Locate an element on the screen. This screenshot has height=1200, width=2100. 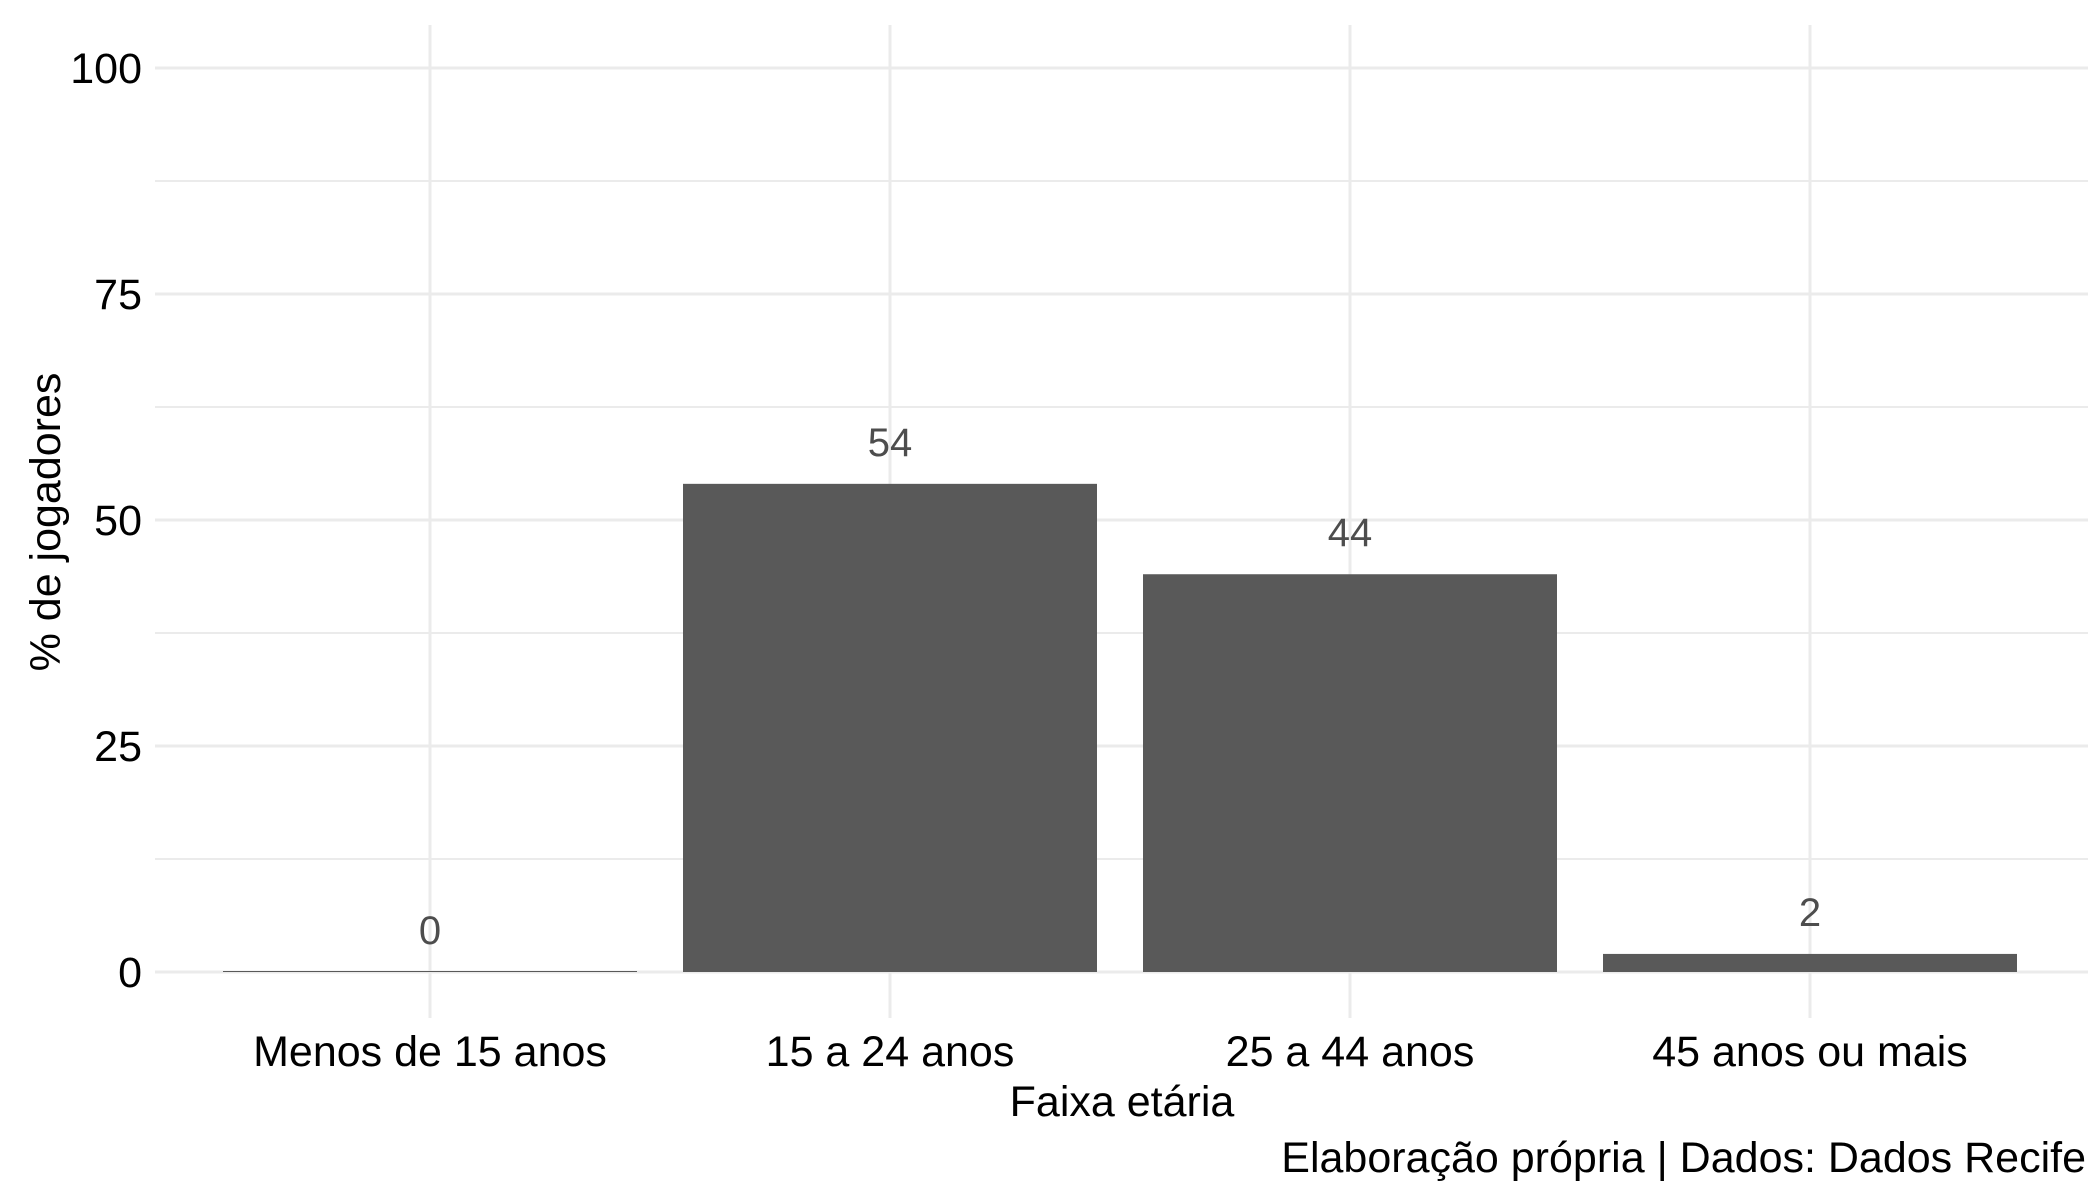
y-axis-title: % de jogadores is located at coordinates (46, 522).